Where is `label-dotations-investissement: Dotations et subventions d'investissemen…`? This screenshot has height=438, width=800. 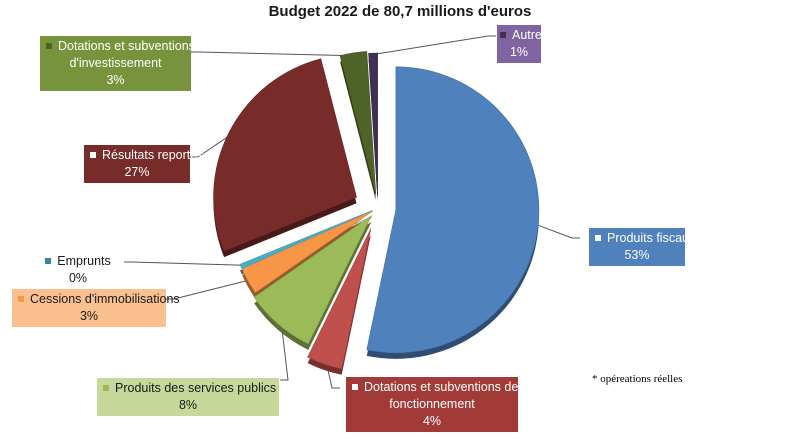
label-dotations-investissement: Dotations et subventions d'investissemen… is located at coordinates (117, 63).